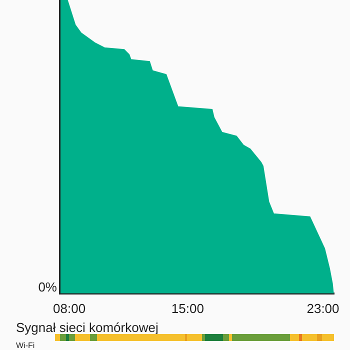 Image resolution: width=350 pixels, height=350 pixels. Describe the element at coordinates (25, 345) in the screenshot. I see `text: Wi-Fi` at that location.